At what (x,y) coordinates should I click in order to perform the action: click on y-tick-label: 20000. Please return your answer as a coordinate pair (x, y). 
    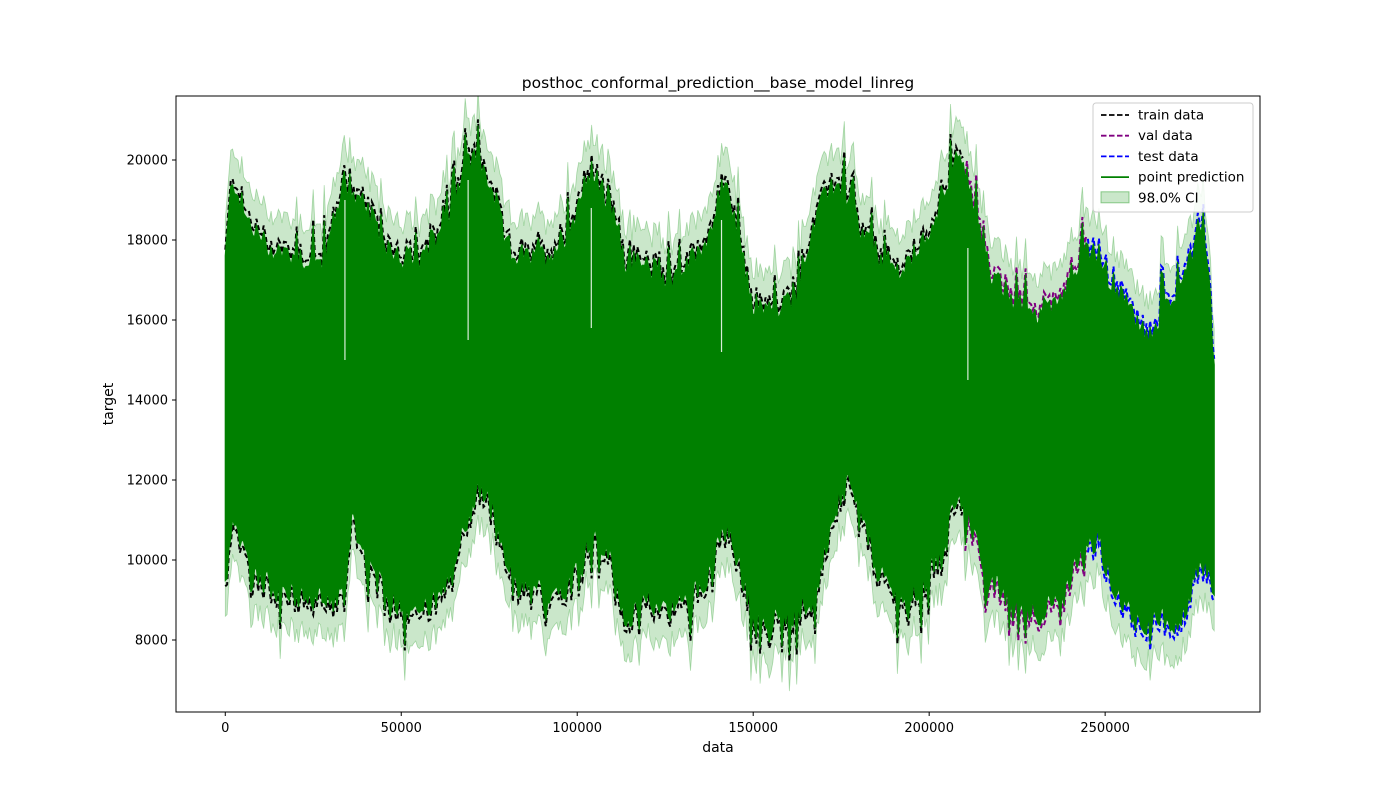
    Looking at the image, I should click on (147, 161).